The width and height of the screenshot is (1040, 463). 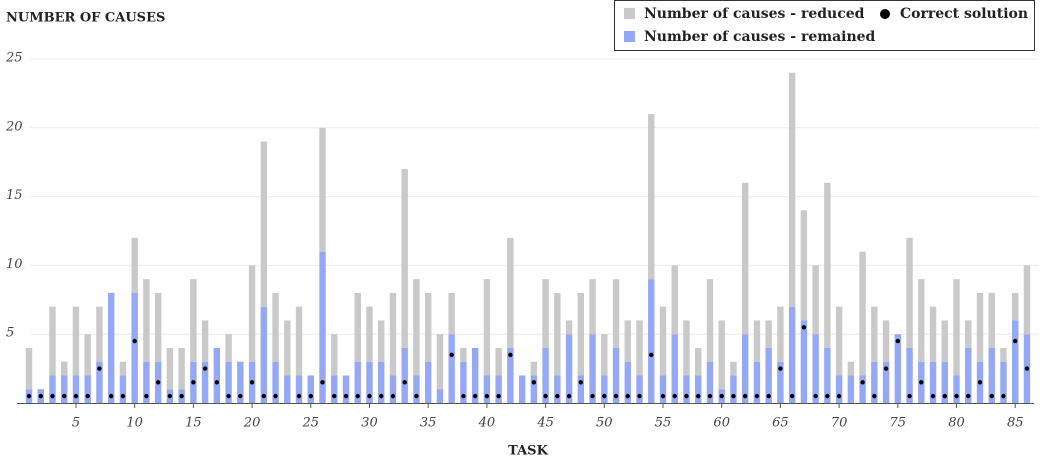 What do you see at coordinates (898, 423) in the screenshot?
I see `x-tick-label: 75` at bounding box center [898, 423].